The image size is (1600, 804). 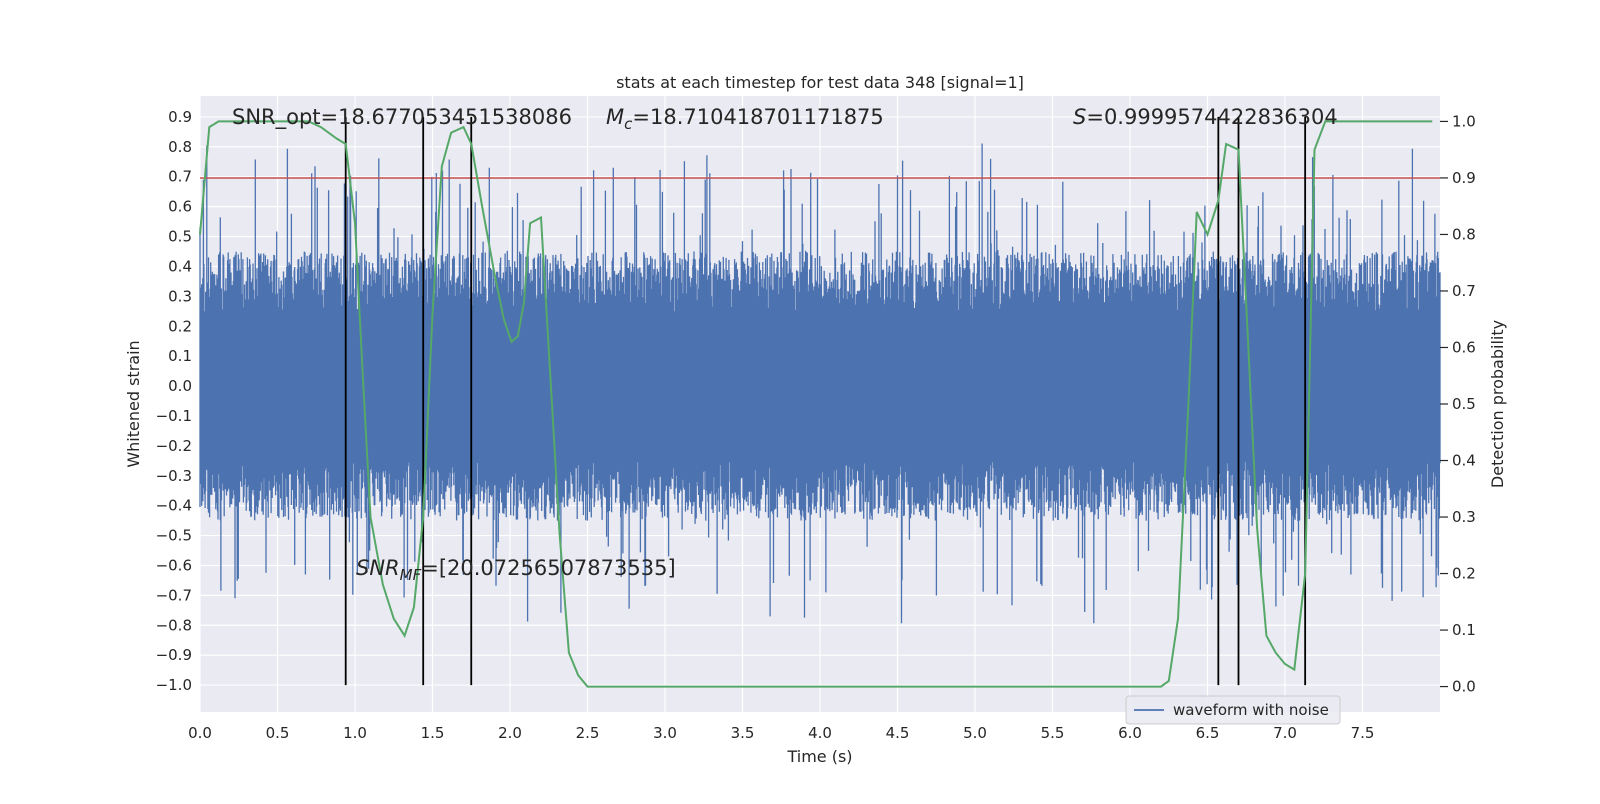 What do you see at coordinates (820, 733) in the screenshot?
I see `x-tick-label-8: 4.0` at bounding box center [820, 733].